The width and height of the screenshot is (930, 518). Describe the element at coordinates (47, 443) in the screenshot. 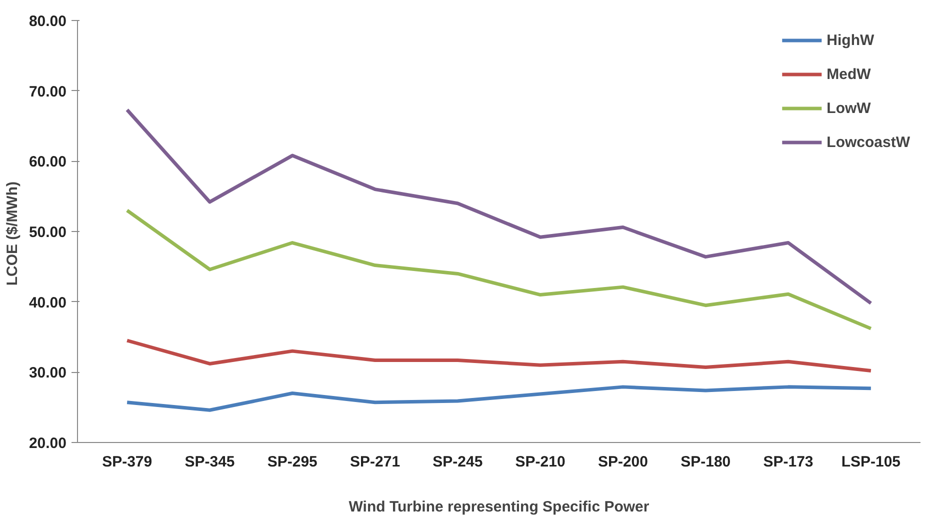

I see `y-tick-label: 20.00` at that location.